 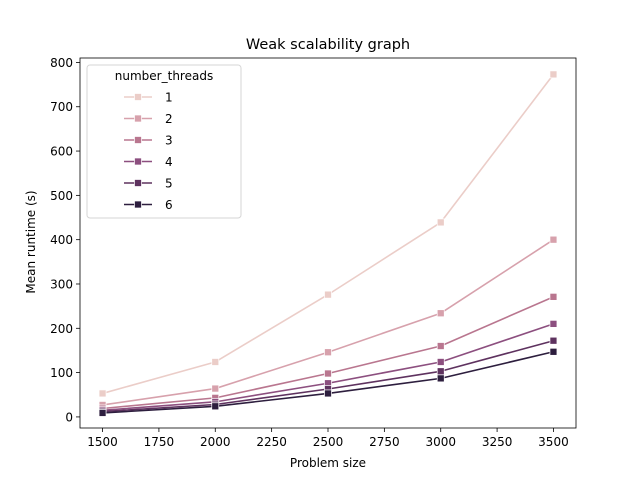 What do you see at coordinates (102, 442) in the screenshot?
I see `x-tick-label-1500: 1500` at bounding box center [102, 442].